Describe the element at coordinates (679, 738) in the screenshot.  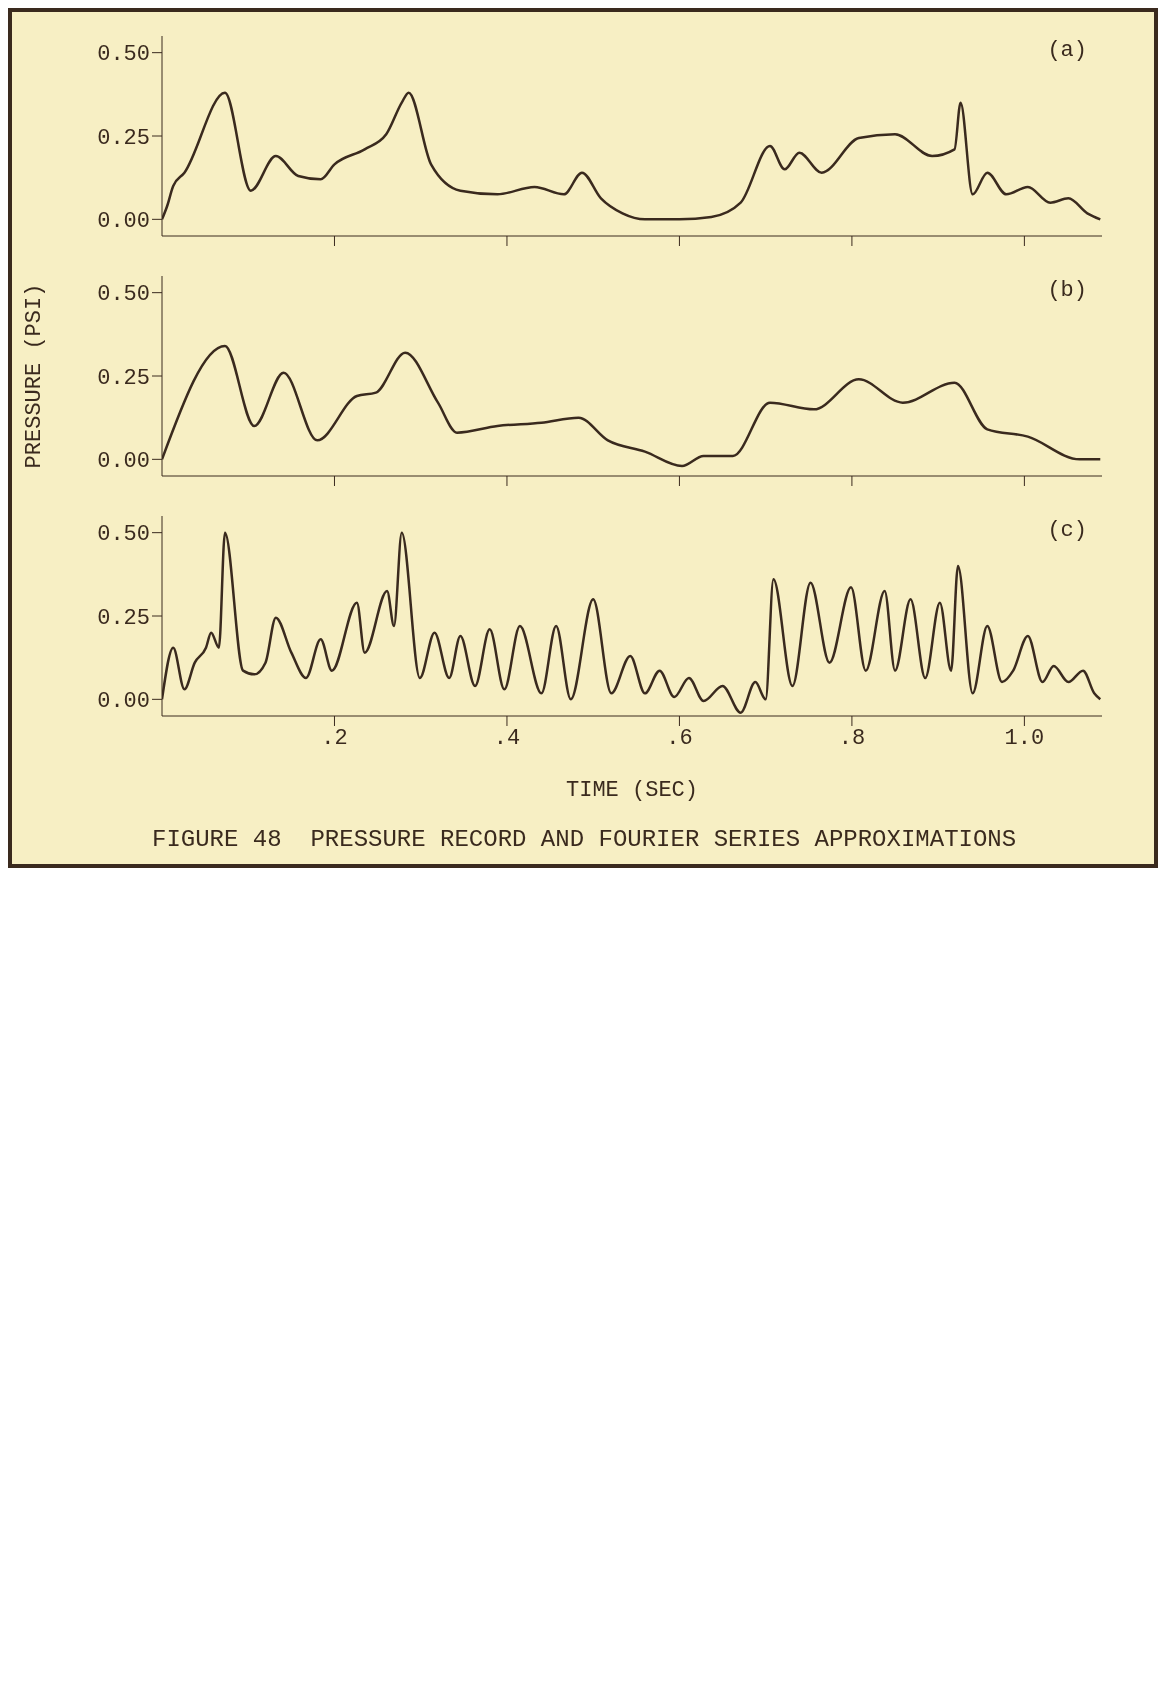
I see `x-tick-label: .6` at that location.